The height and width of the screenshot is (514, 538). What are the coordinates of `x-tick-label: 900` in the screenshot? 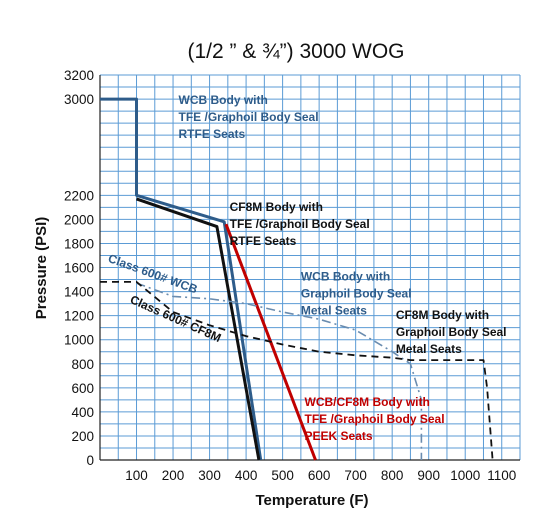 It's located at (428, 475).